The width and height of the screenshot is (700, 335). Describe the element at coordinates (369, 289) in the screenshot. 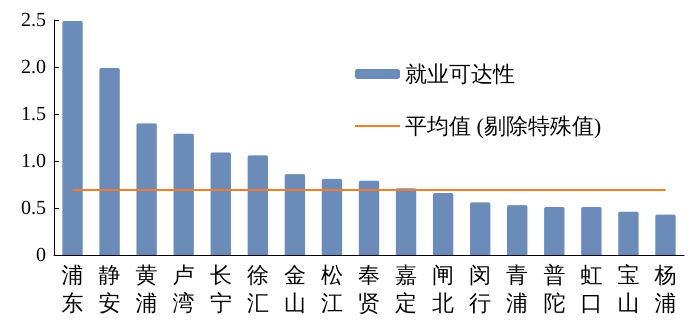

I see `x-tick-label: 奉贤` at that location.